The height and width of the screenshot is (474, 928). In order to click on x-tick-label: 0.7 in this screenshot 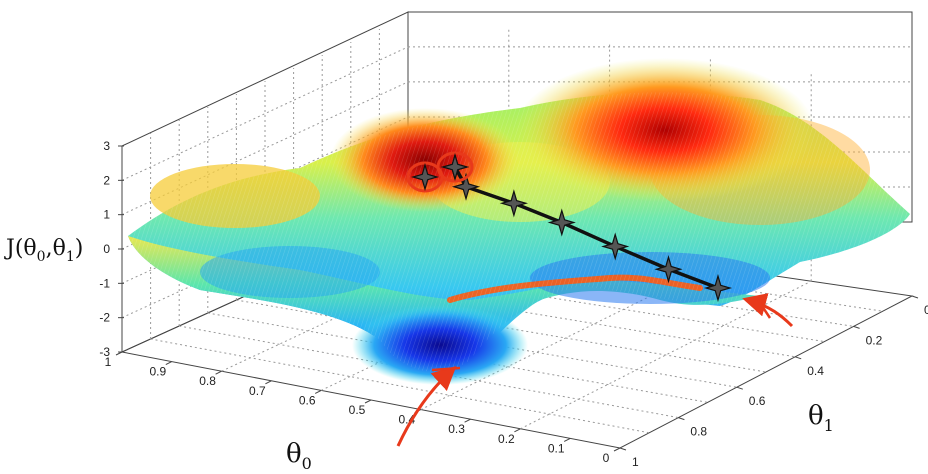, I will do `click(257, 391)`.